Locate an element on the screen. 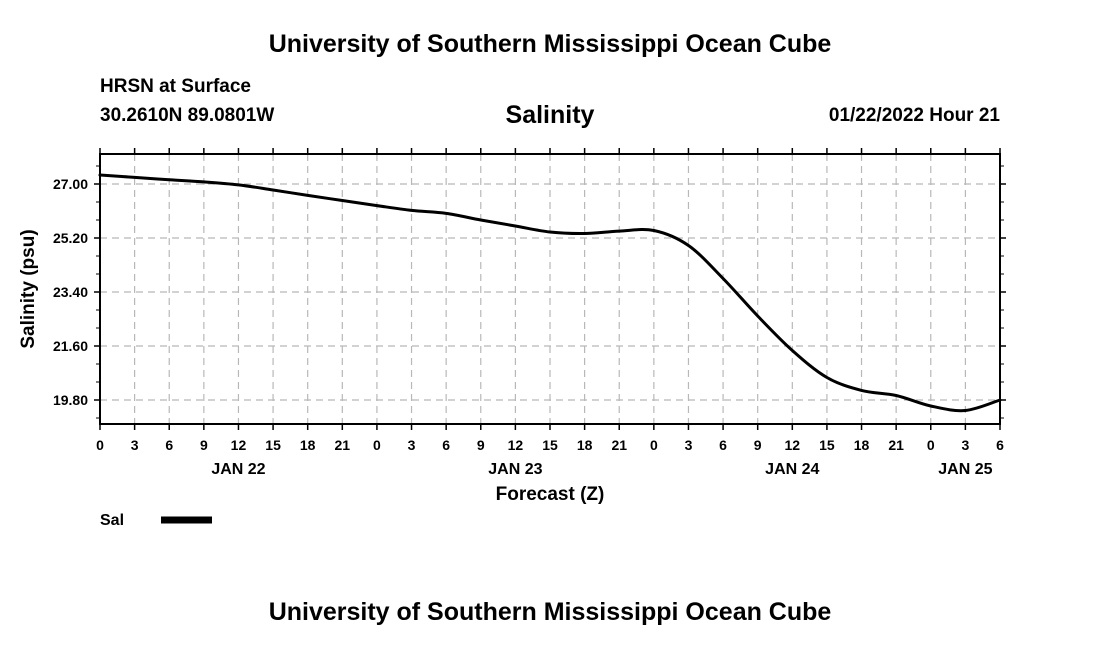 The width and height of the screenshot is (1100, 650). datetime-label: 01/22/2022 Hour 21 is located at coordinates (914, 115).